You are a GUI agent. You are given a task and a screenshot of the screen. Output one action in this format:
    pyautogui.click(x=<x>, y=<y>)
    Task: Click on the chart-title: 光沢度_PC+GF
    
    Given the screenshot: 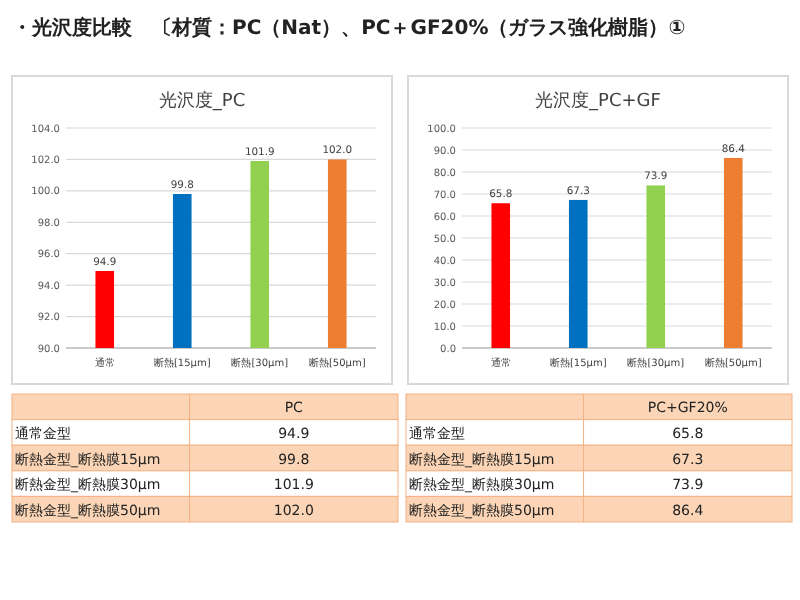 What is the action you would take?
    pyautogui.click(x=598, y=101)
    